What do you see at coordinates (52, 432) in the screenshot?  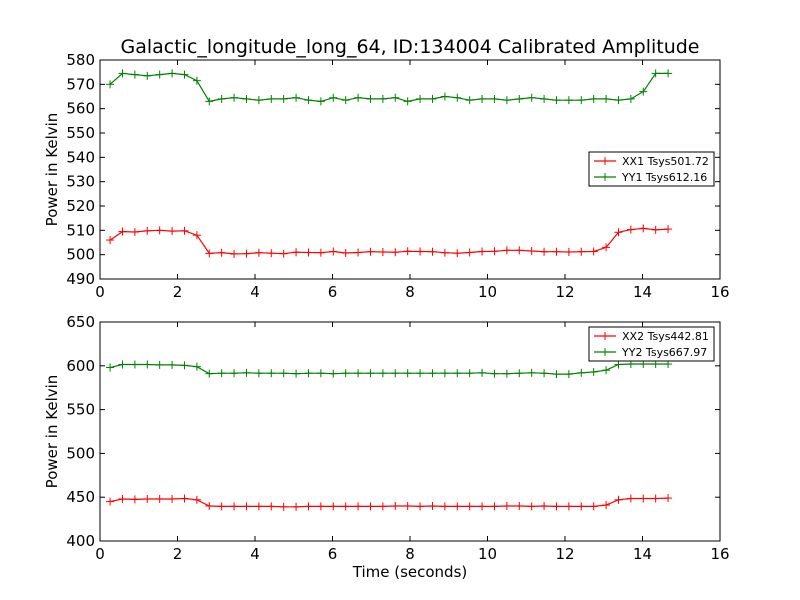 I see `chart1-y-axis-label: Power in Kelvin` at bounding box center [52, 432].